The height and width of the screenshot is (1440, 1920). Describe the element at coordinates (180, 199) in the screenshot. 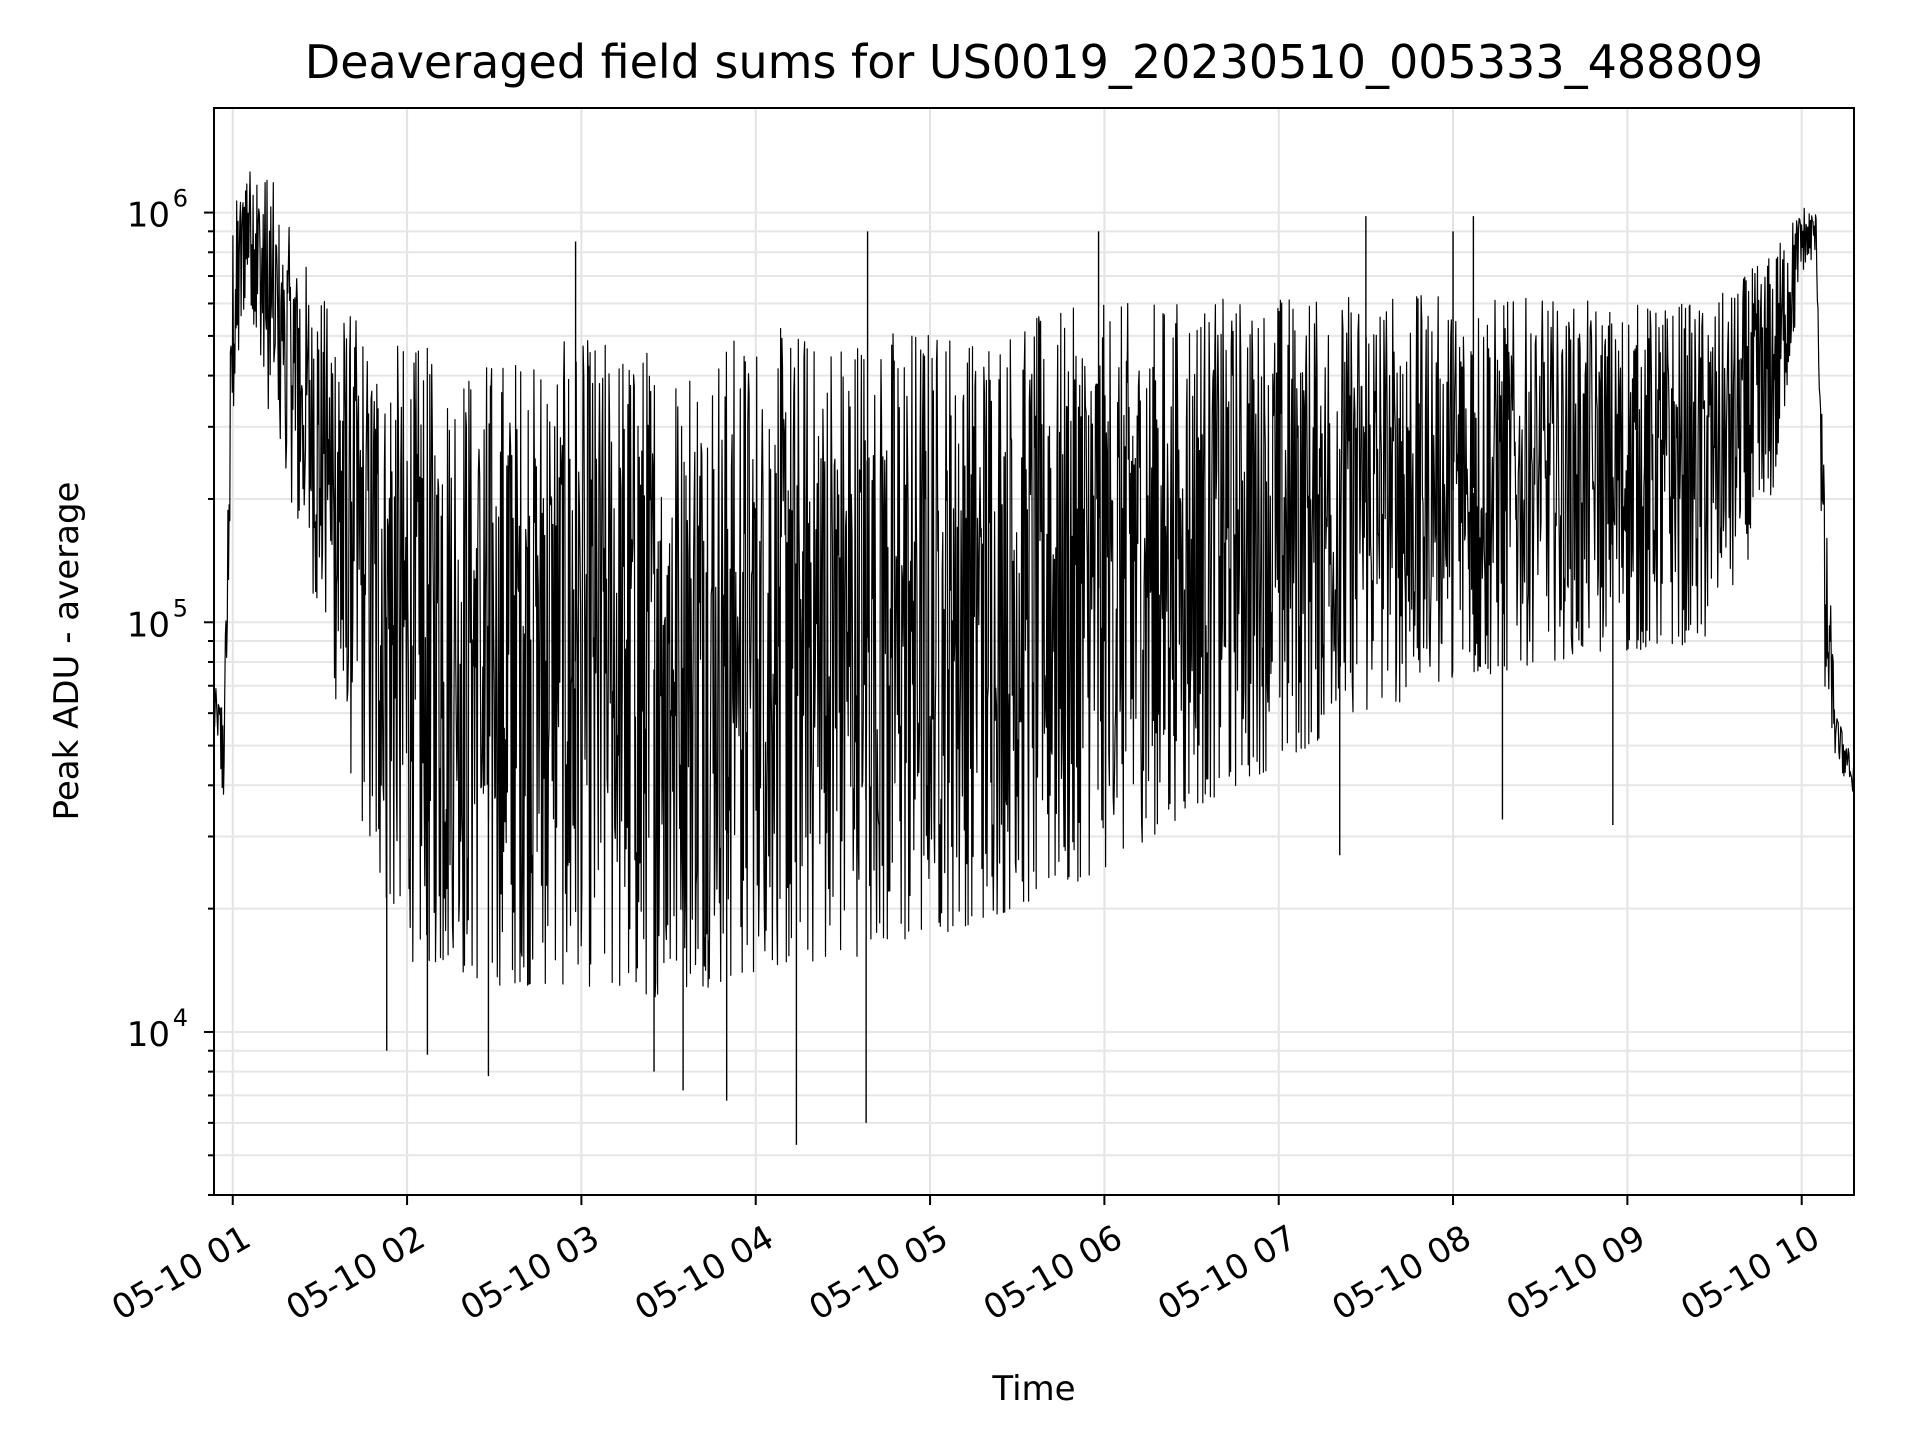

I see `svg-text: 6` at that location.